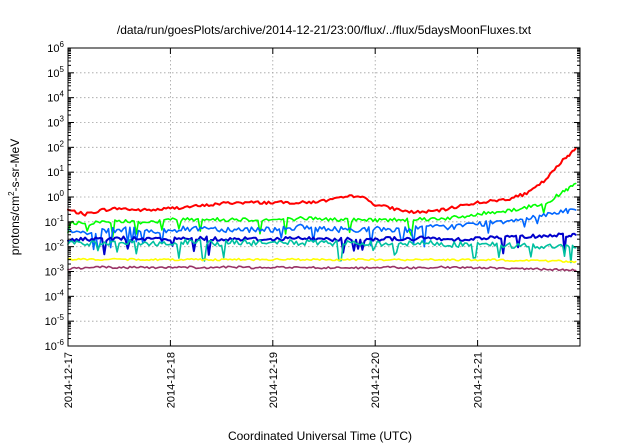 The height and width of the screenshot is (448, 640). I want to click on x-tick-label: 2014-12-19, so click(274, 380).